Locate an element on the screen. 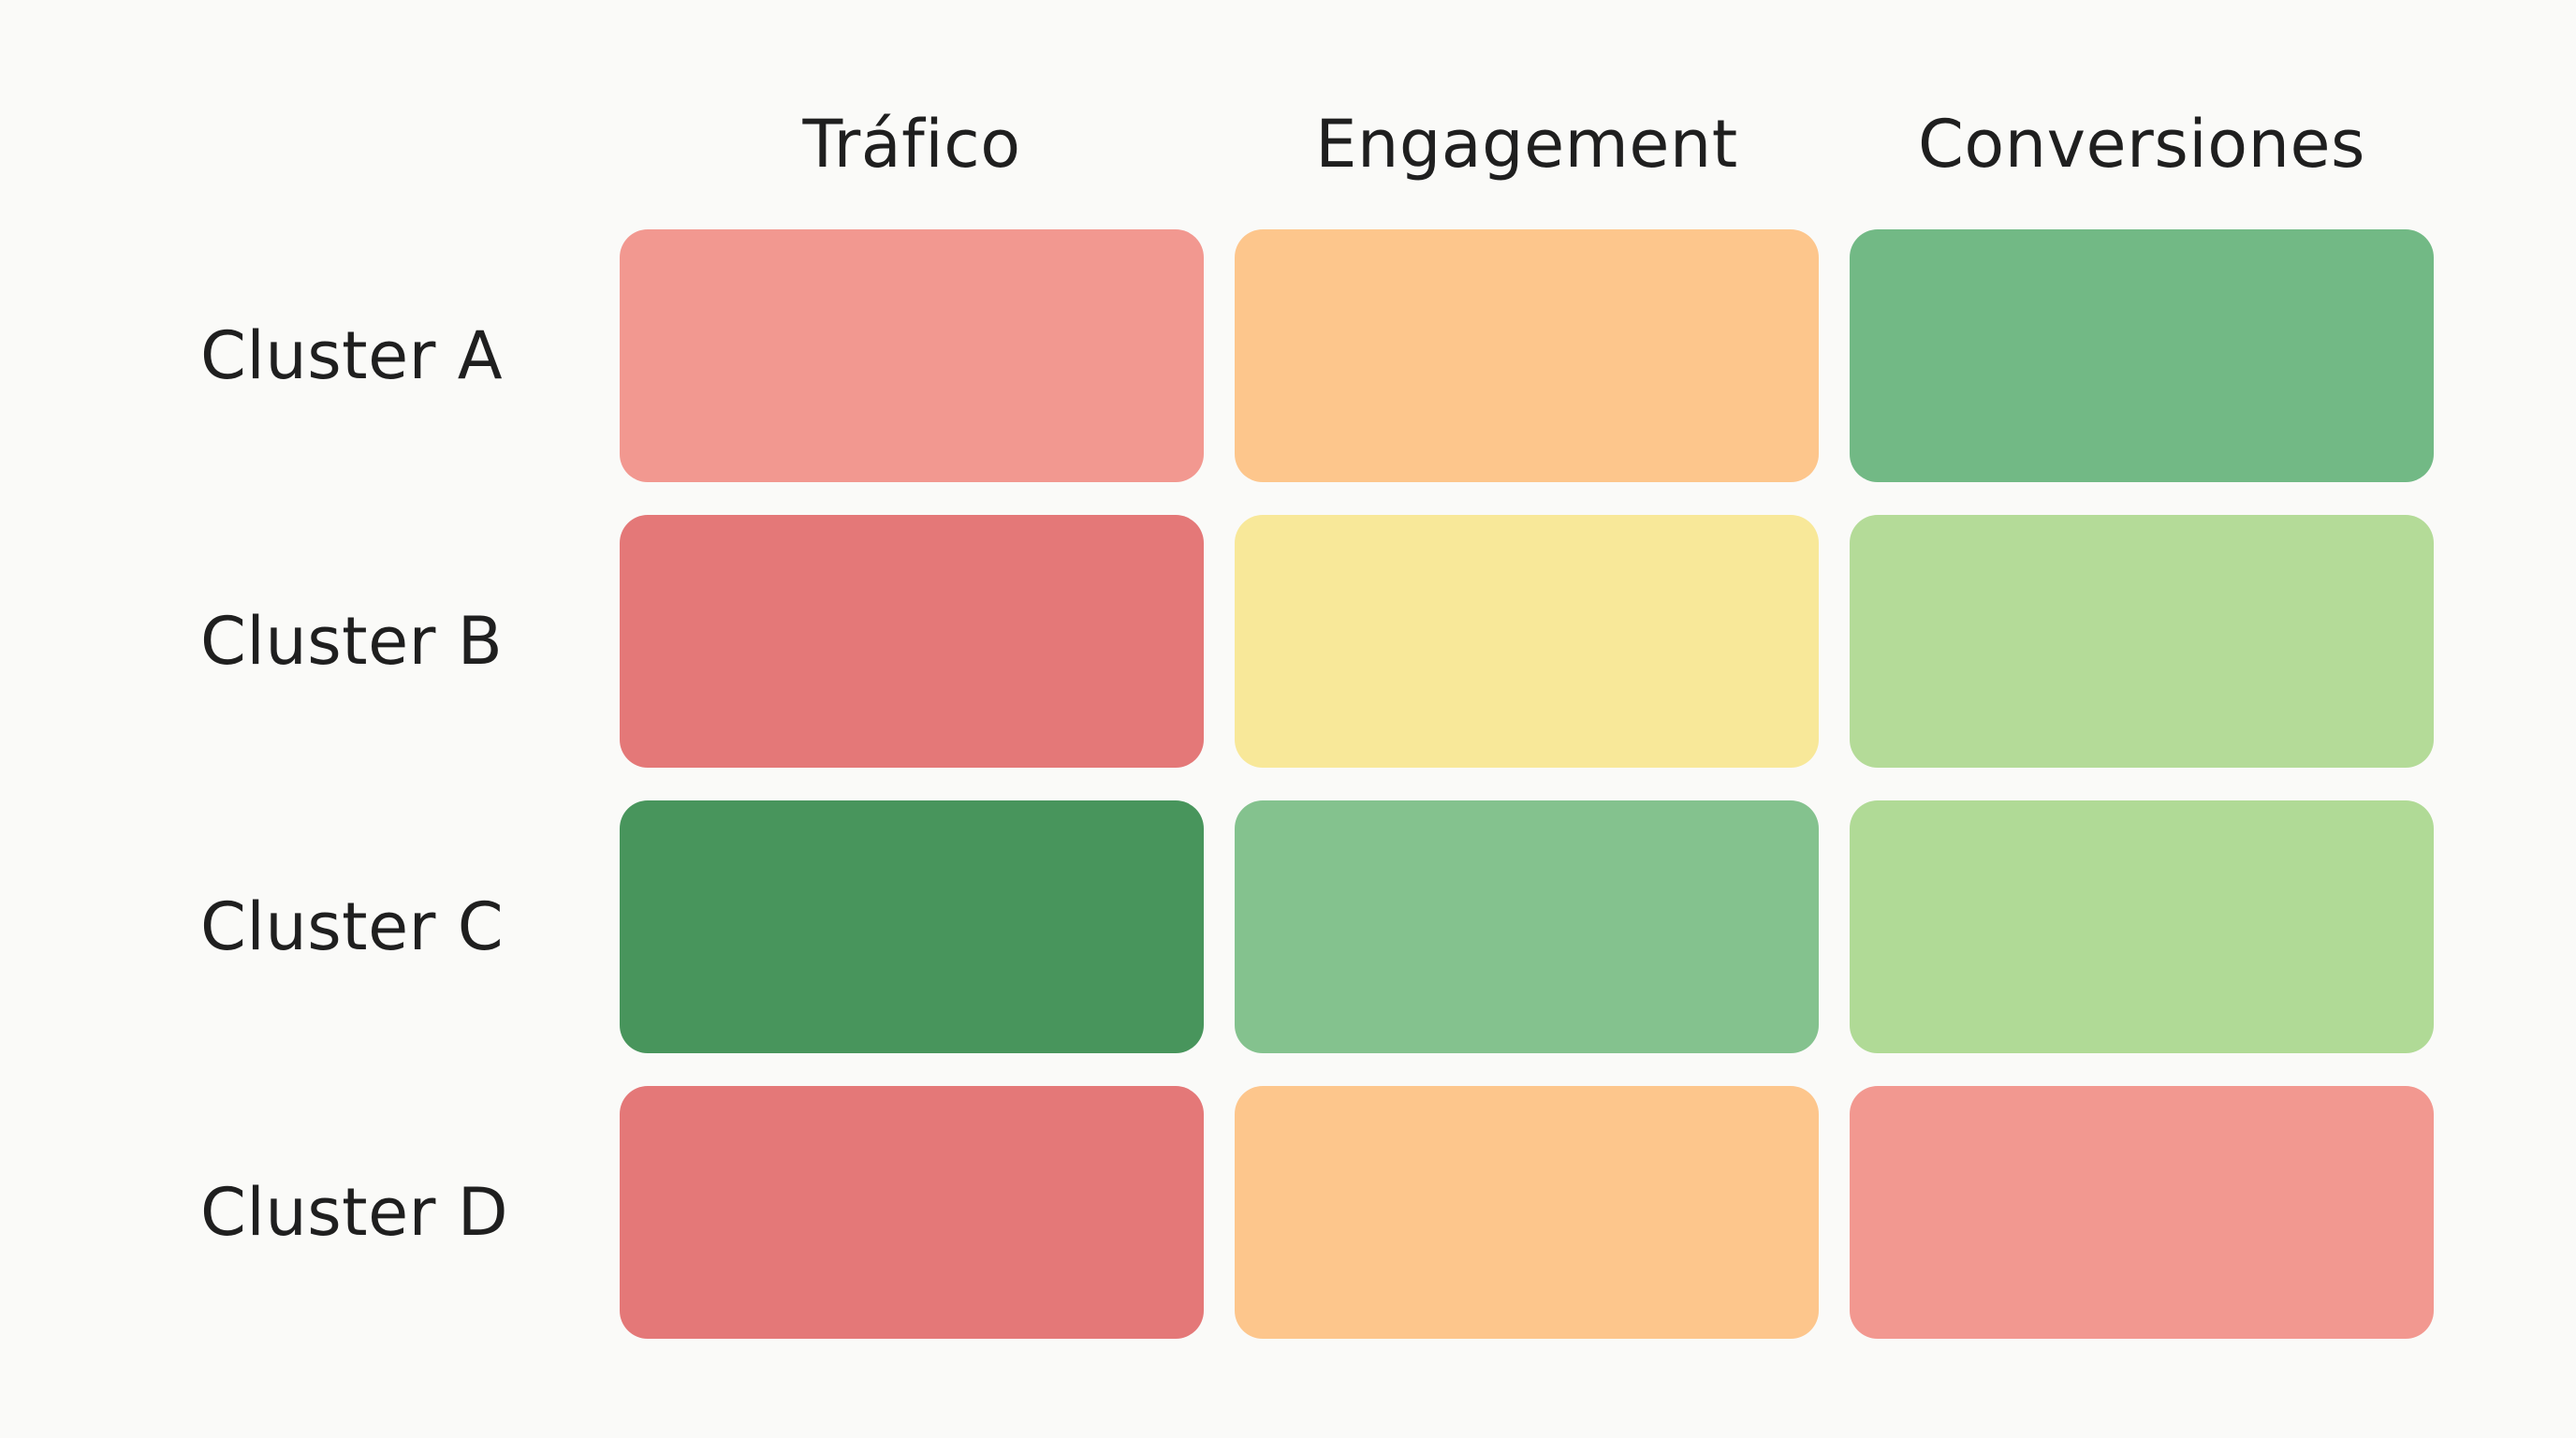 Image resolution: width=2576 pixels, height=1438 pixels. column-label: Engagement is located at coordinates (1526, 144).